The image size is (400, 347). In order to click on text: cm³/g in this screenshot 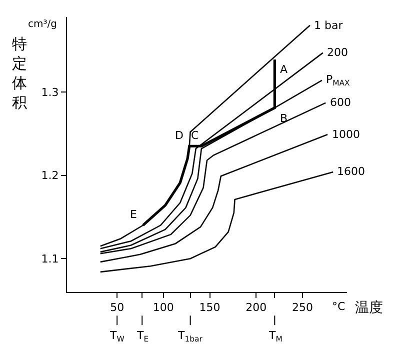, I will do `click(42, 24)`.